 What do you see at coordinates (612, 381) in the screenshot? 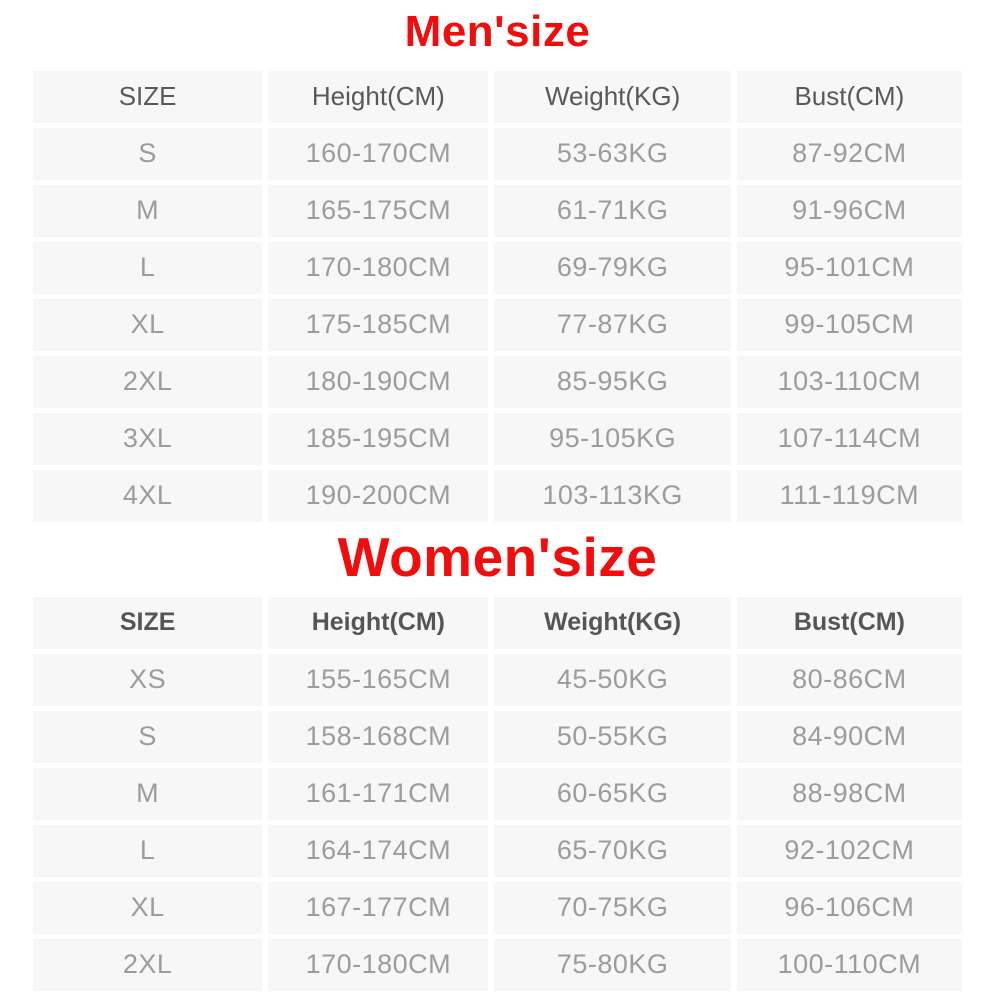
I see `data-cell: 85-95KG` at bounding box center [612, 381].